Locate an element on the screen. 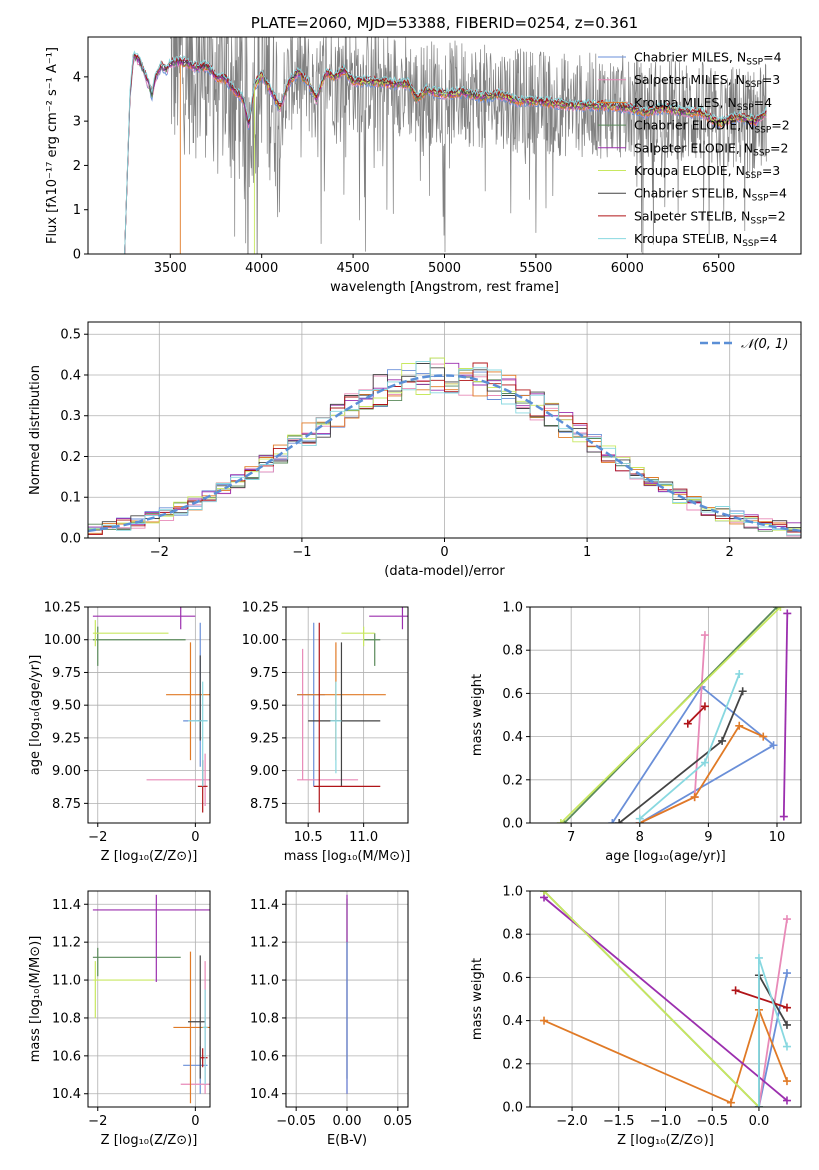  y-axis-label: Flux [fλ10⁻¹⁷ erg cm⁻² s⁻¹ A⁻¹] is located at coordinates (52, 145).